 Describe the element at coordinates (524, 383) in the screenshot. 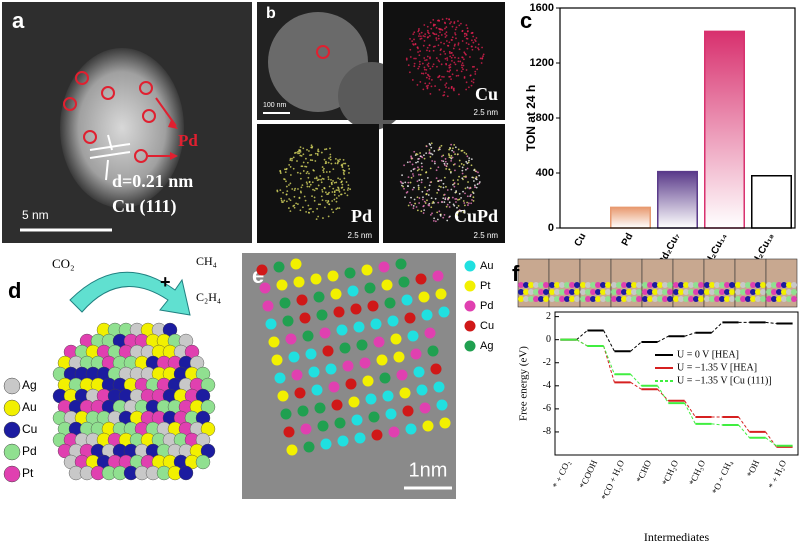

I see `y-axis-label: Free energy (eV)` at that location.